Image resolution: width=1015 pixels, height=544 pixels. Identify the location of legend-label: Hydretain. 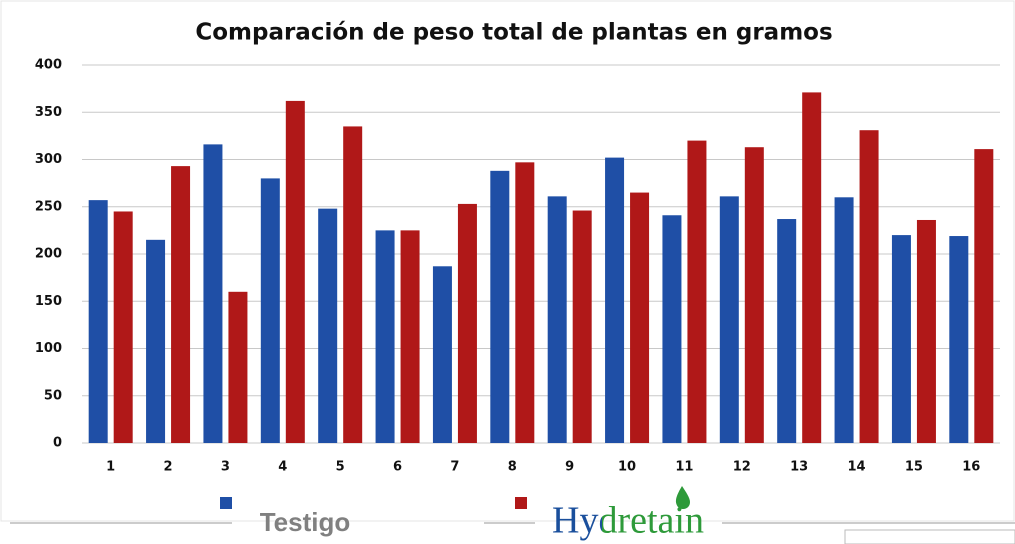
(628, 521).